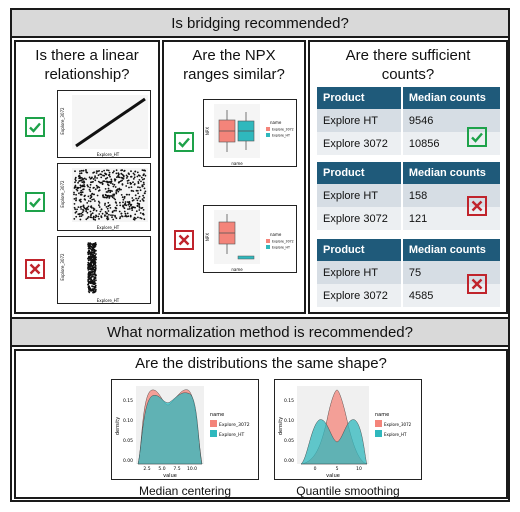  Describe the element at coordinates (450, 173) in the screenshot. I see `col-median: Median counts` at that location.